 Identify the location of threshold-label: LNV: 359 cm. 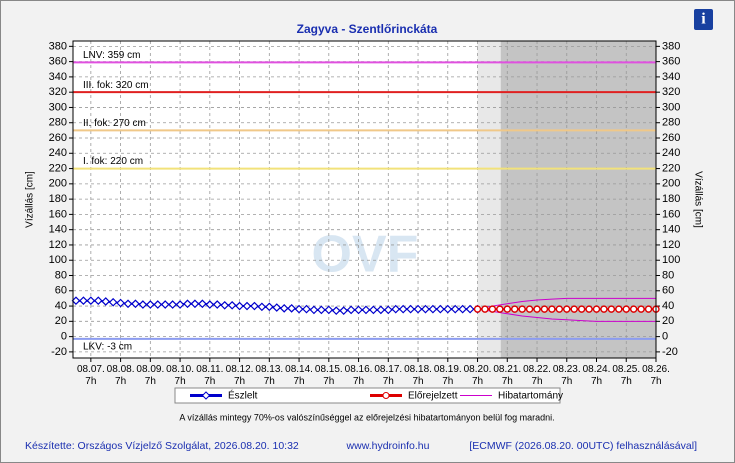
(111, 55).